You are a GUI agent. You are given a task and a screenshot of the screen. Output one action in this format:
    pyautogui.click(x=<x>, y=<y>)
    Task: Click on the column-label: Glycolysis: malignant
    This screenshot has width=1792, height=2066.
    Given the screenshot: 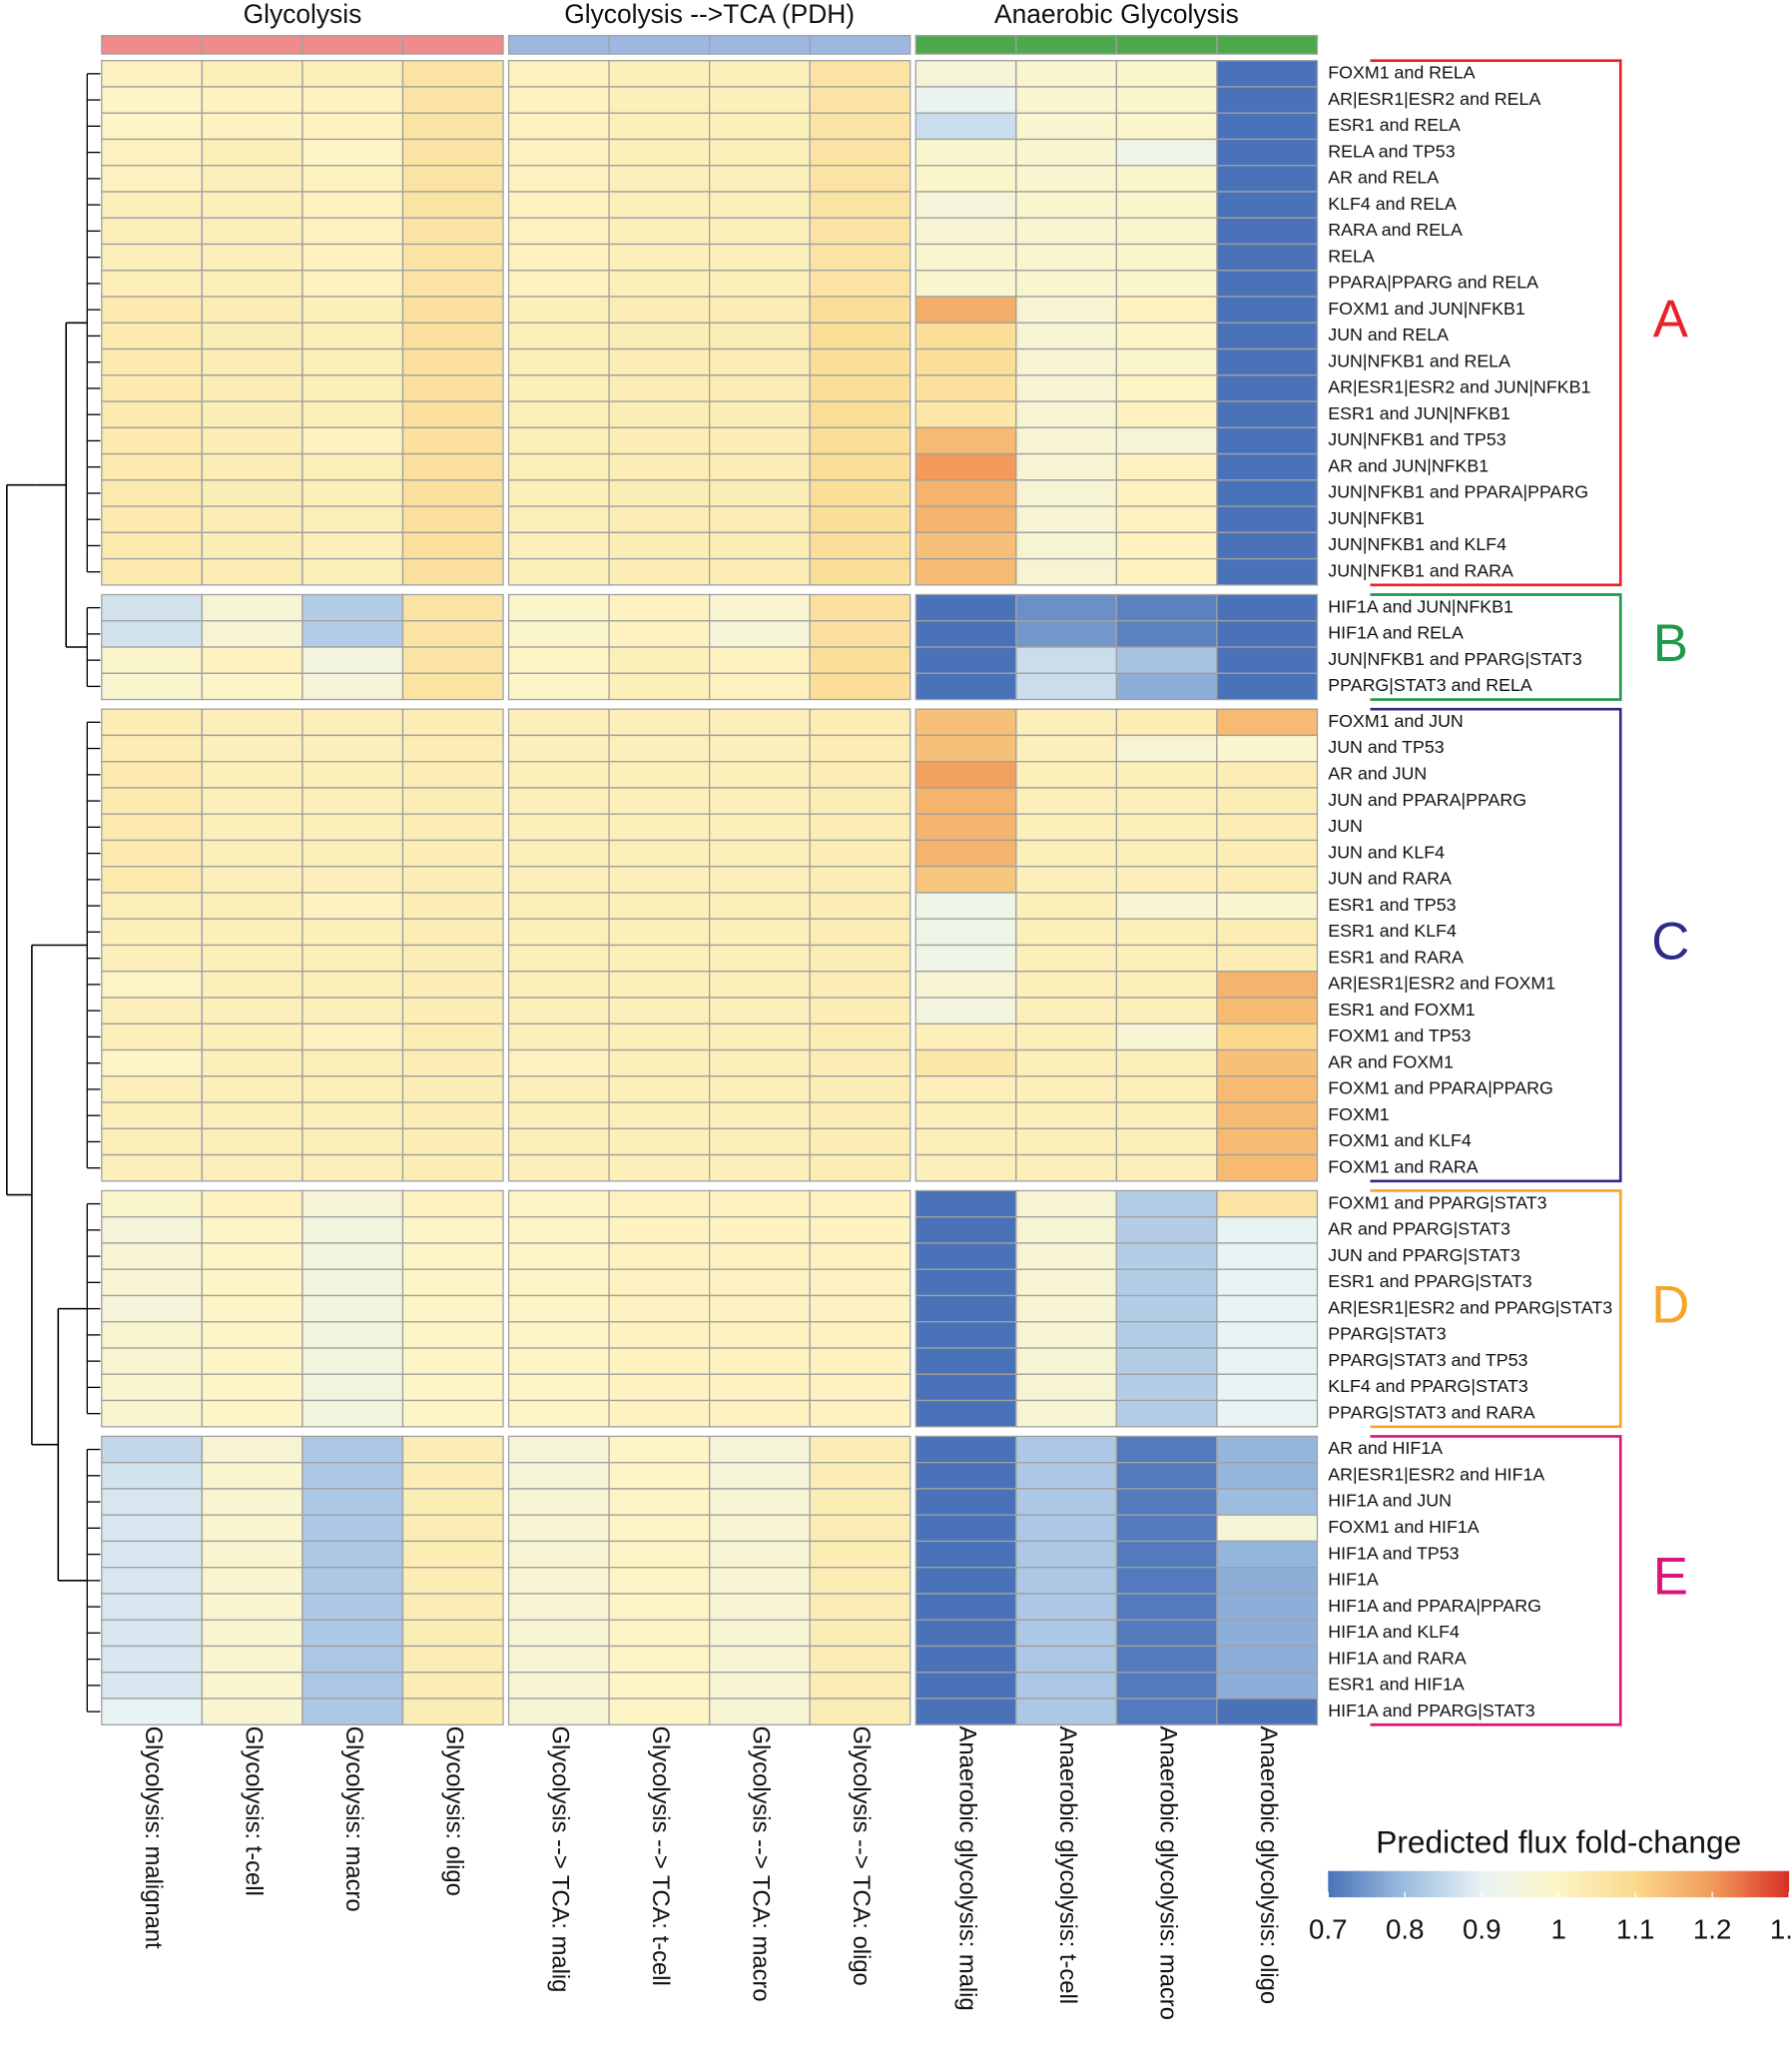 What is the action you would take?
    pyautogui.click(x=153, y=1837)
    